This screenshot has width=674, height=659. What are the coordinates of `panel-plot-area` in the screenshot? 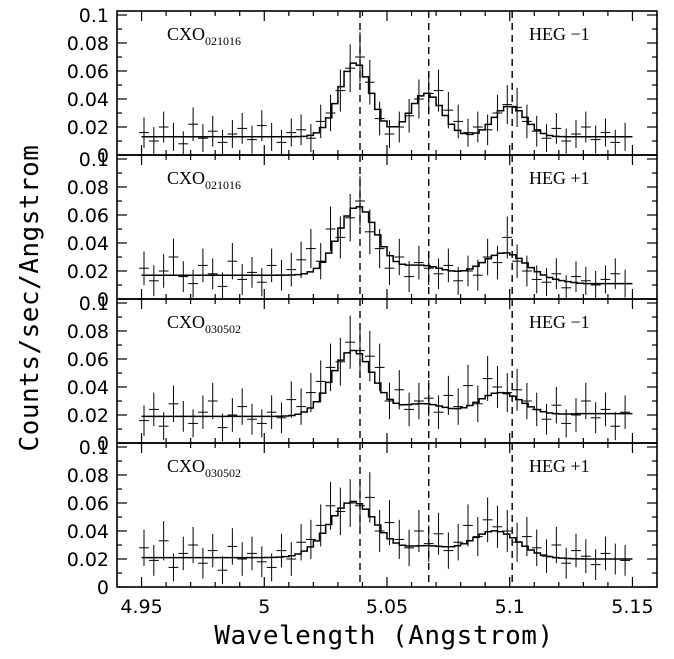 It's located at (386, 378).